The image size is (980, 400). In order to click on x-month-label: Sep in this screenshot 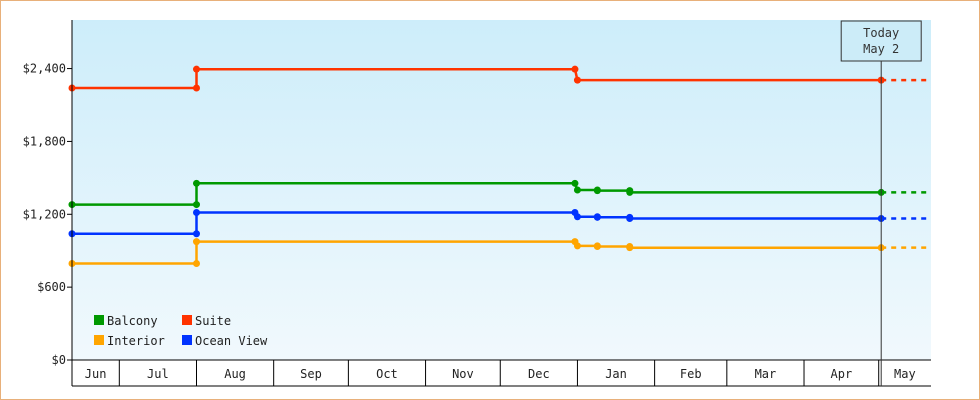, I will do `click(311, 374)`.